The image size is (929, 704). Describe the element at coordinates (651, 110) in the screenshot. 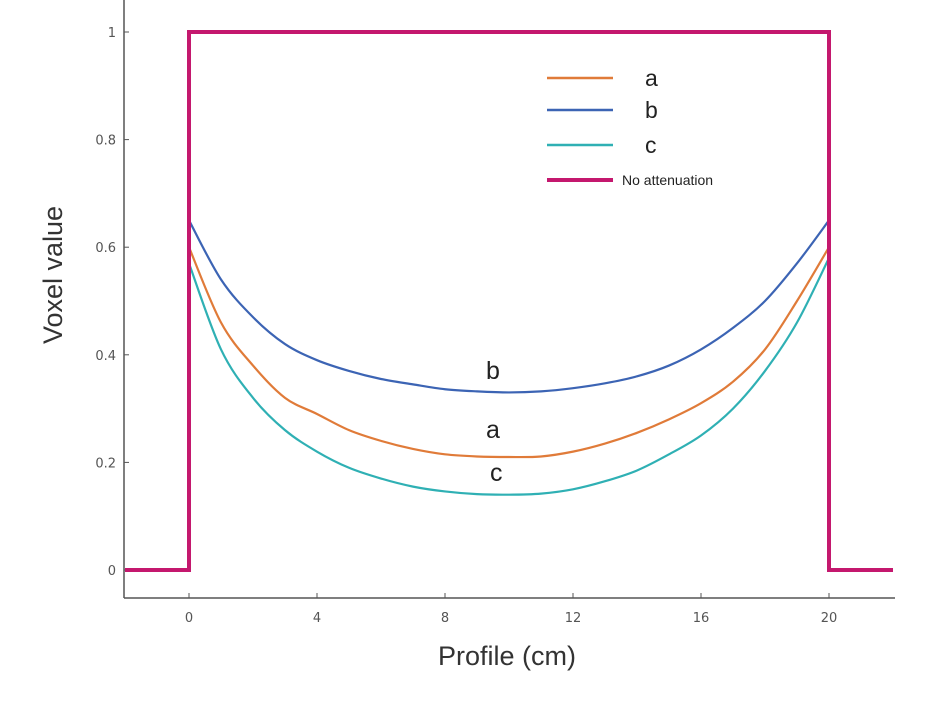

I see `legend-label: b` at that location.